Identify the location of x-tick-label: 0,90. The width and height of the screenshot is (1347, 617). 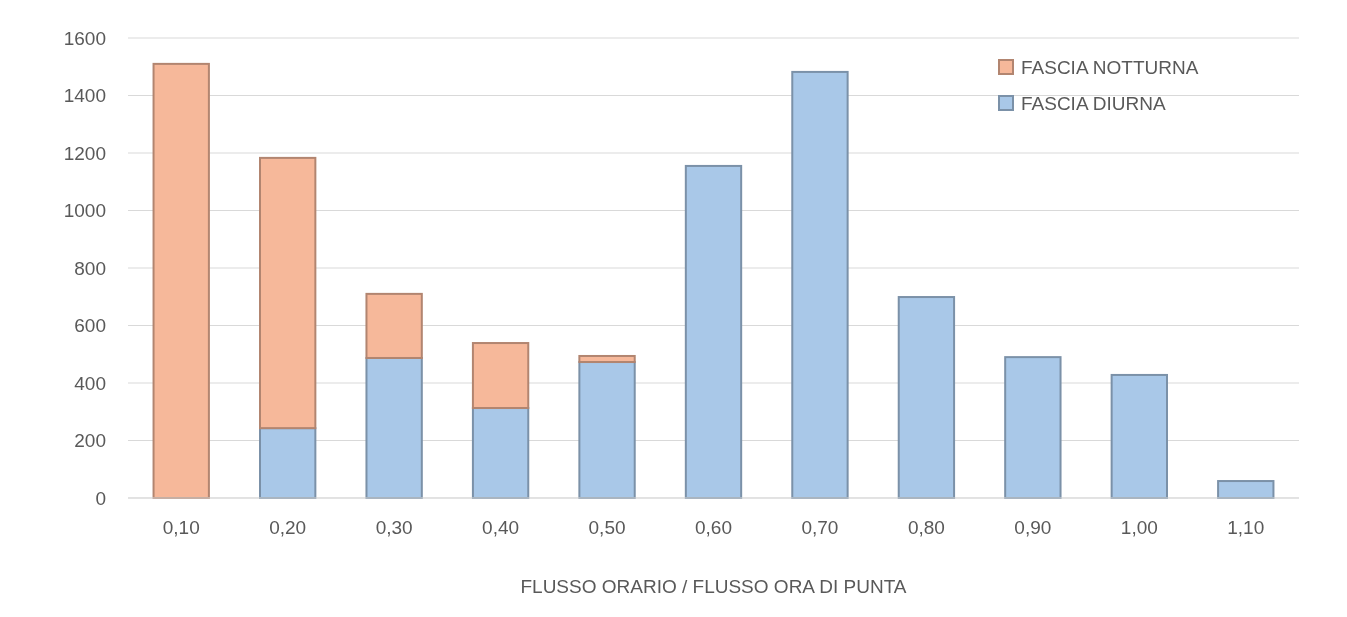
(1033, 527).